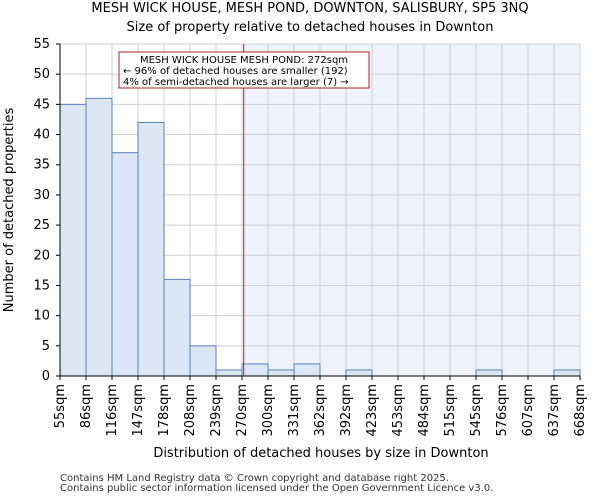  I want to click on x-tick-label: 239sqm, so click(216, 410).